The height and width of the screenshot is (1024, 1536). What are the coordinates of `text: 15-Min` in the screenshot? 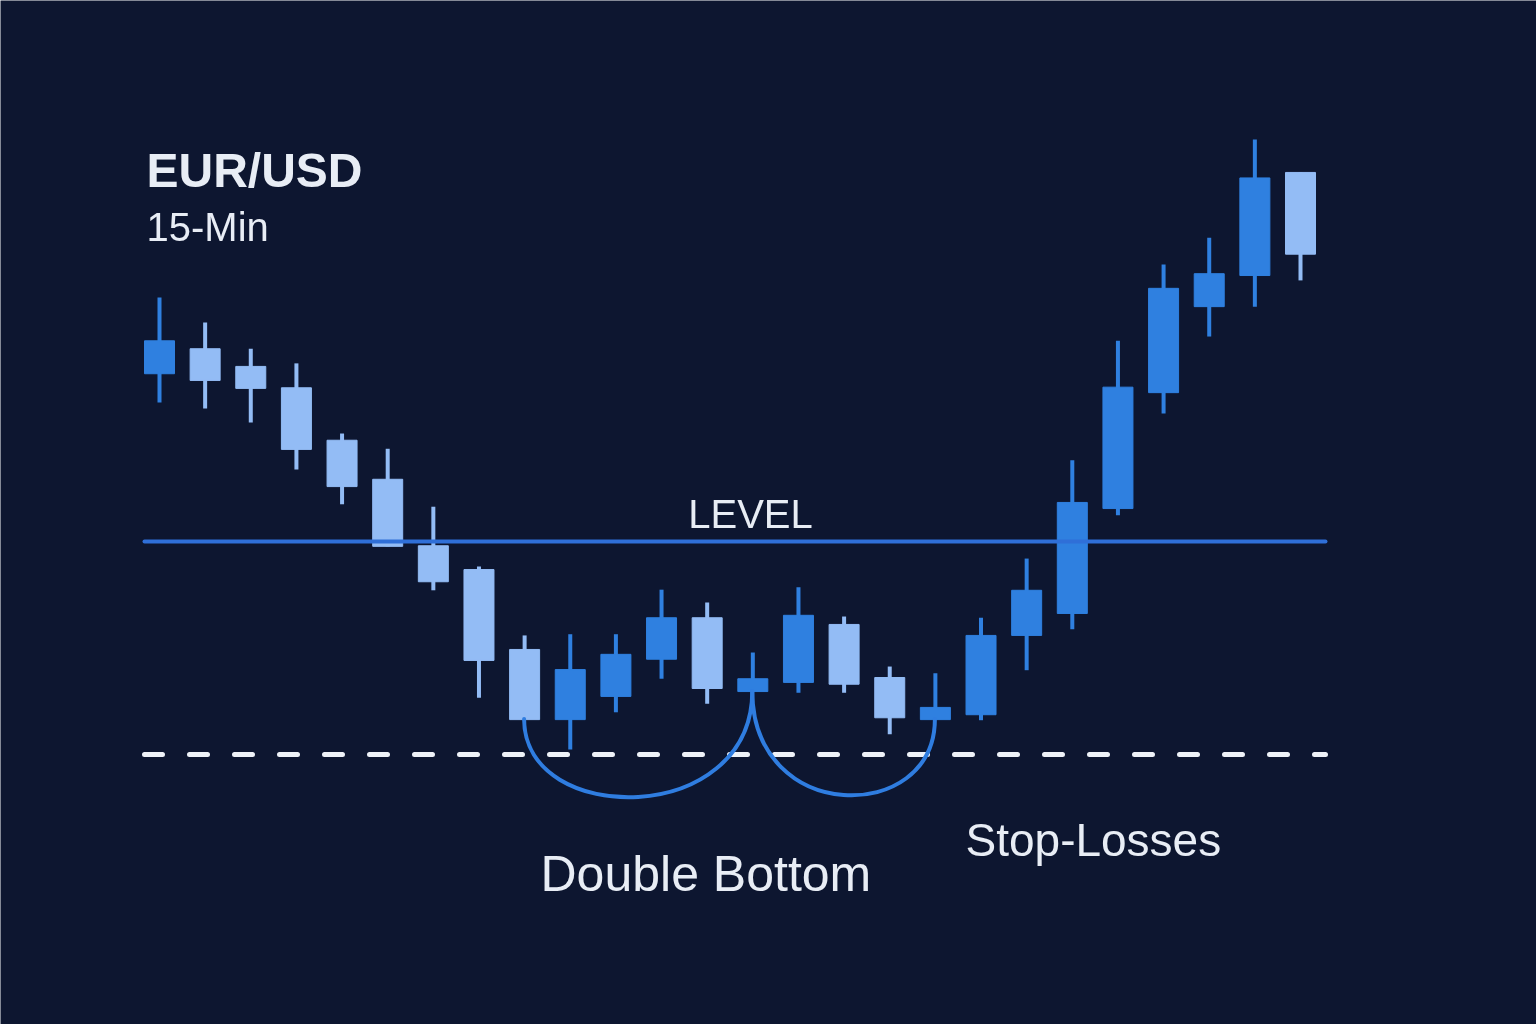 It's located at (207, 226).